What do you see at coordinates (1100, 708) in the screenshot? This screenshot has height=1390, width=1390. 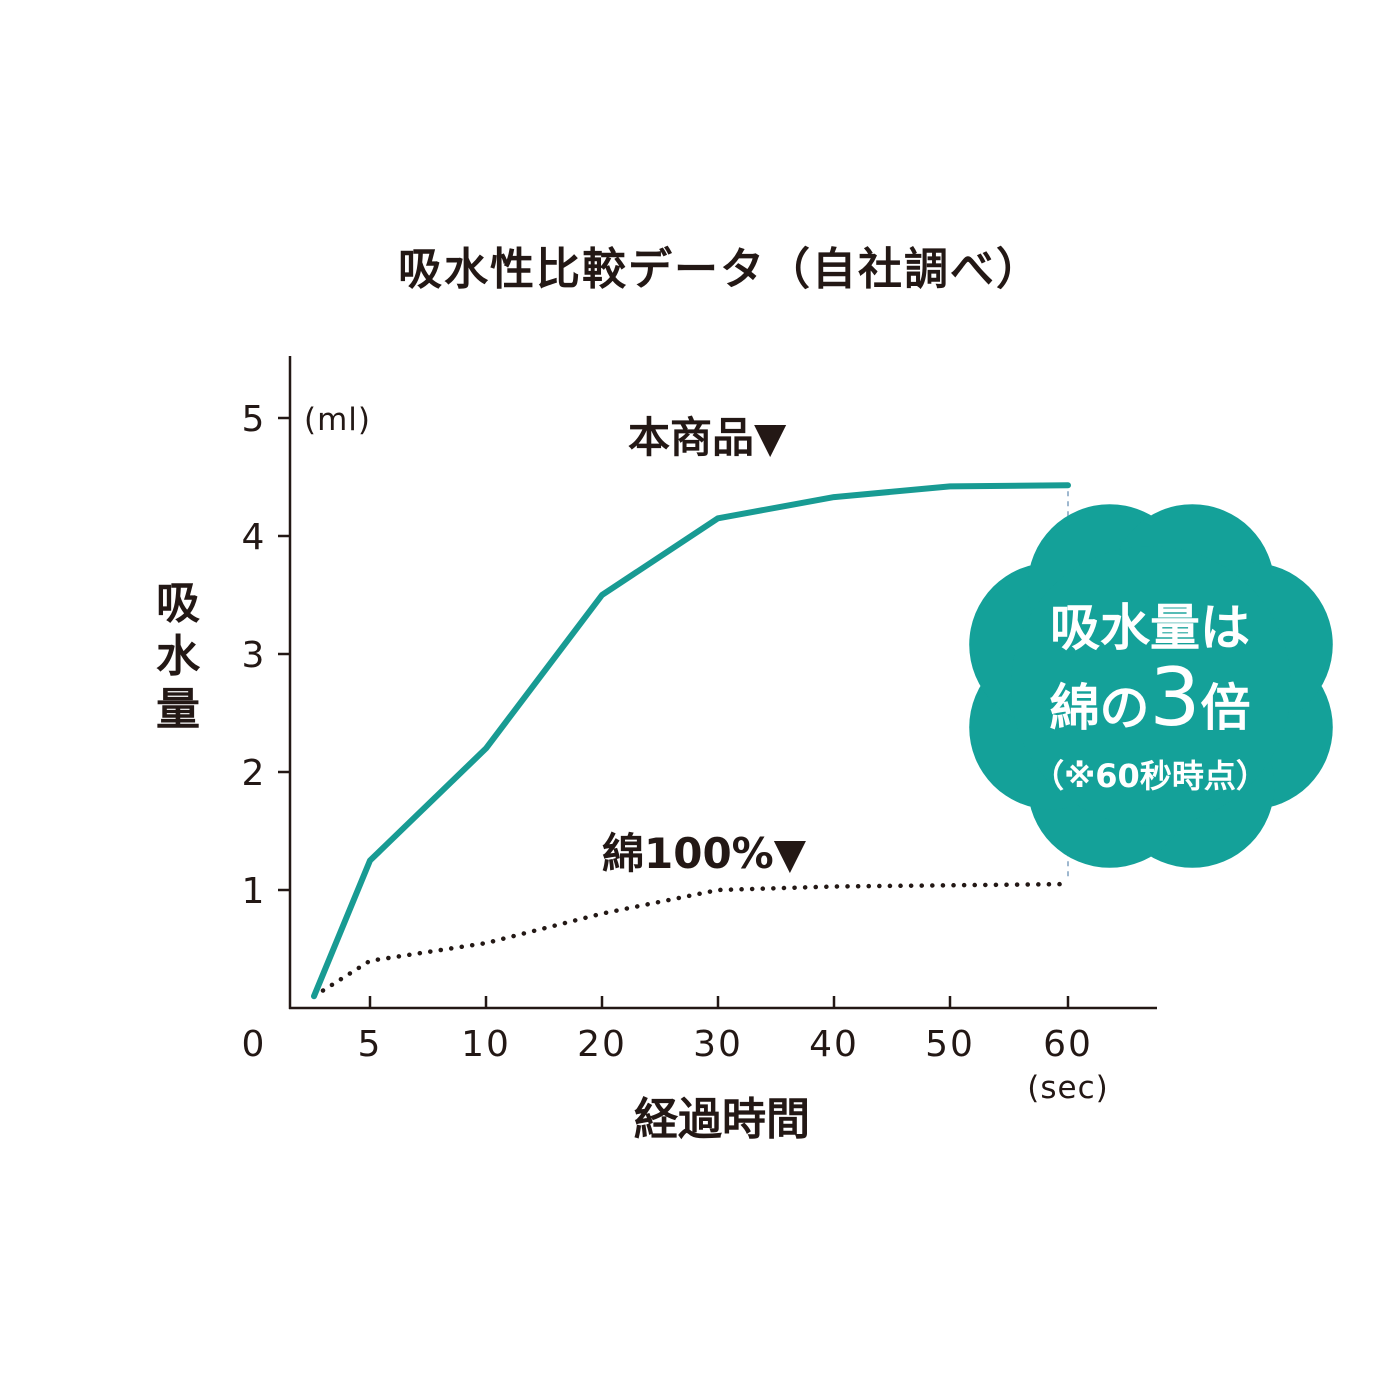 I see `badge-line2-prefix: 綿の` at bounding box center [1100, 708].